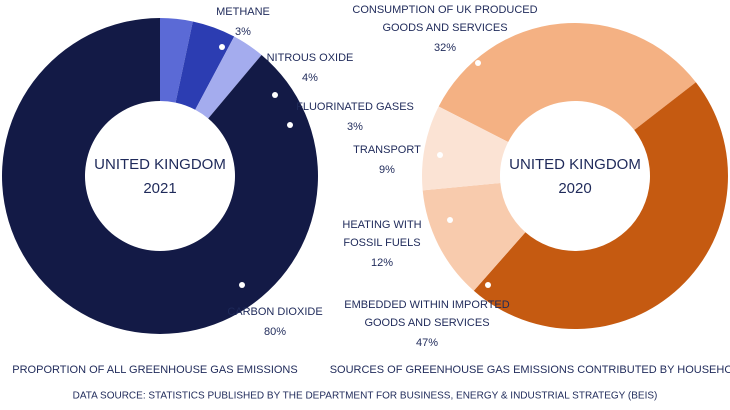 This screenshot has width=730, height=410. I want to click on slice-value-label: 80%, so click(275, 332).